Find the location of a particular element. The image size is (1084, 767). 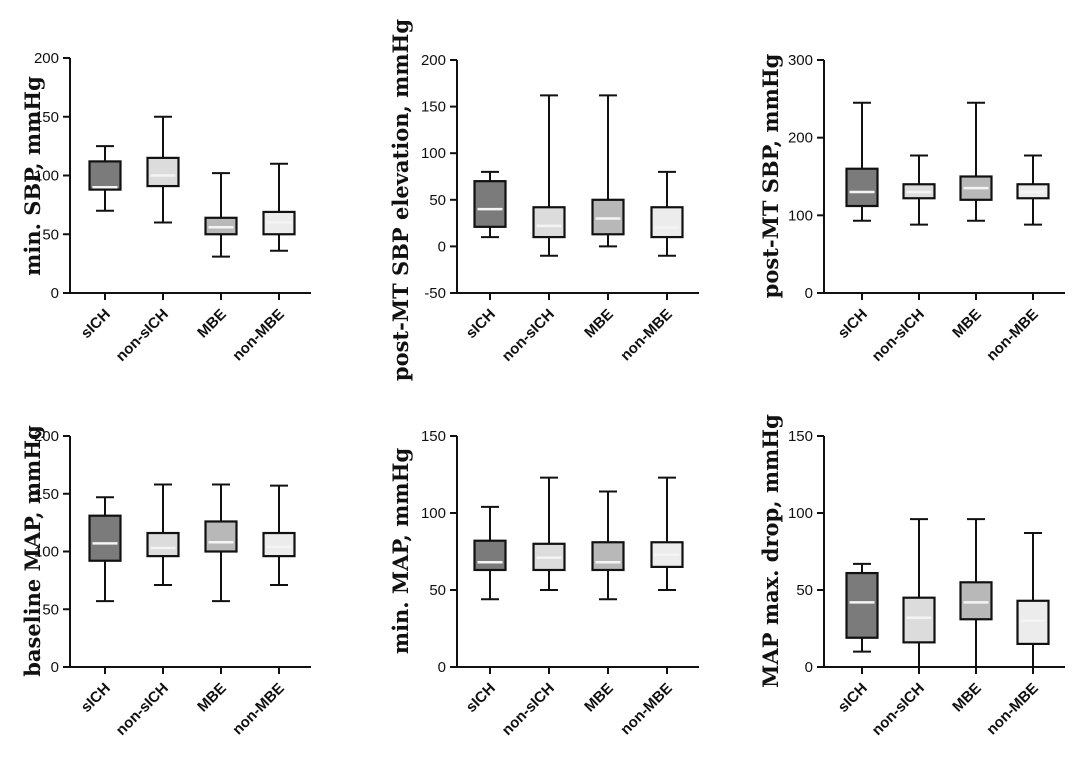

y-tick-label: 300 is located at coordinates (800, 60).